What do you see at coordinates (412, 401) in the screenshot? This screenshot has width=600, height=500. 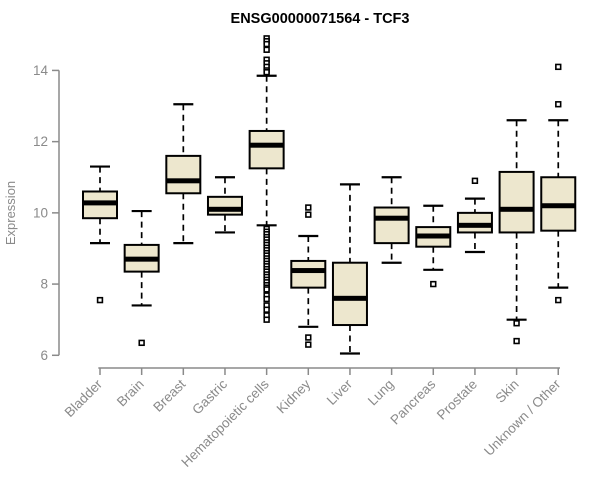 I see `x-tick-label: Pancreas` at bounding box center [412, 401].